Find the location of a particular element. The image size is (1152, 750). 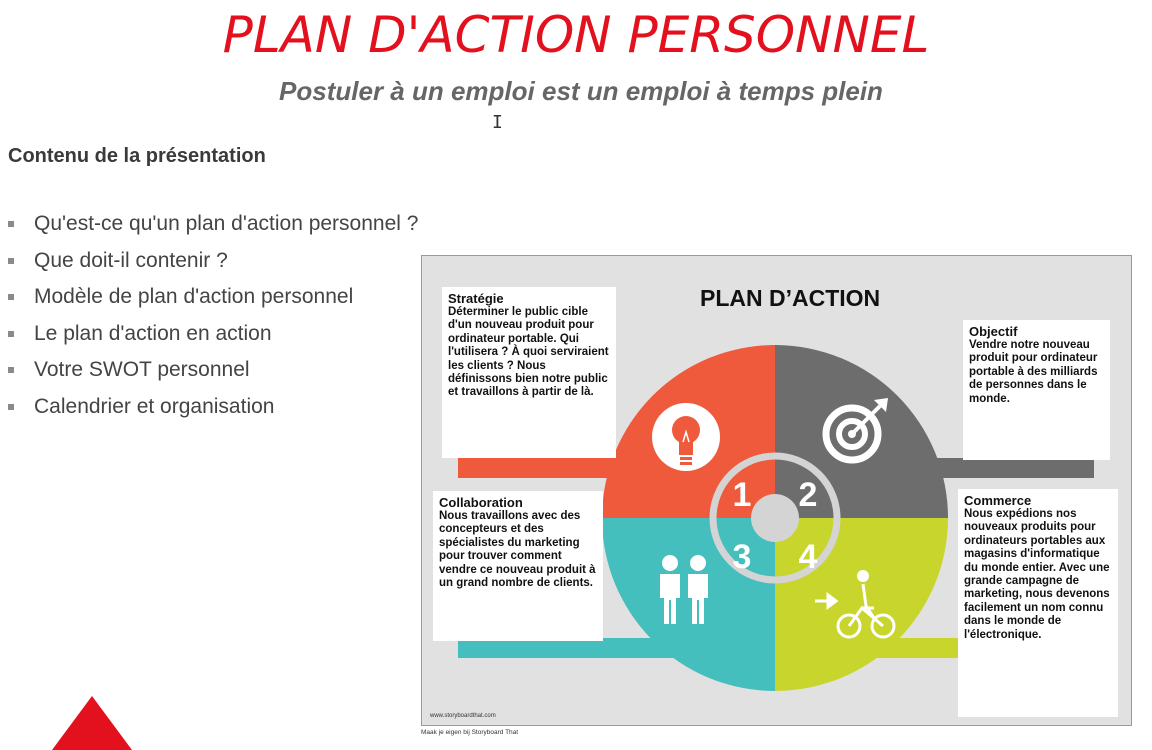

list-item: Calendrier et organisation is located at coordinates (213, 413).